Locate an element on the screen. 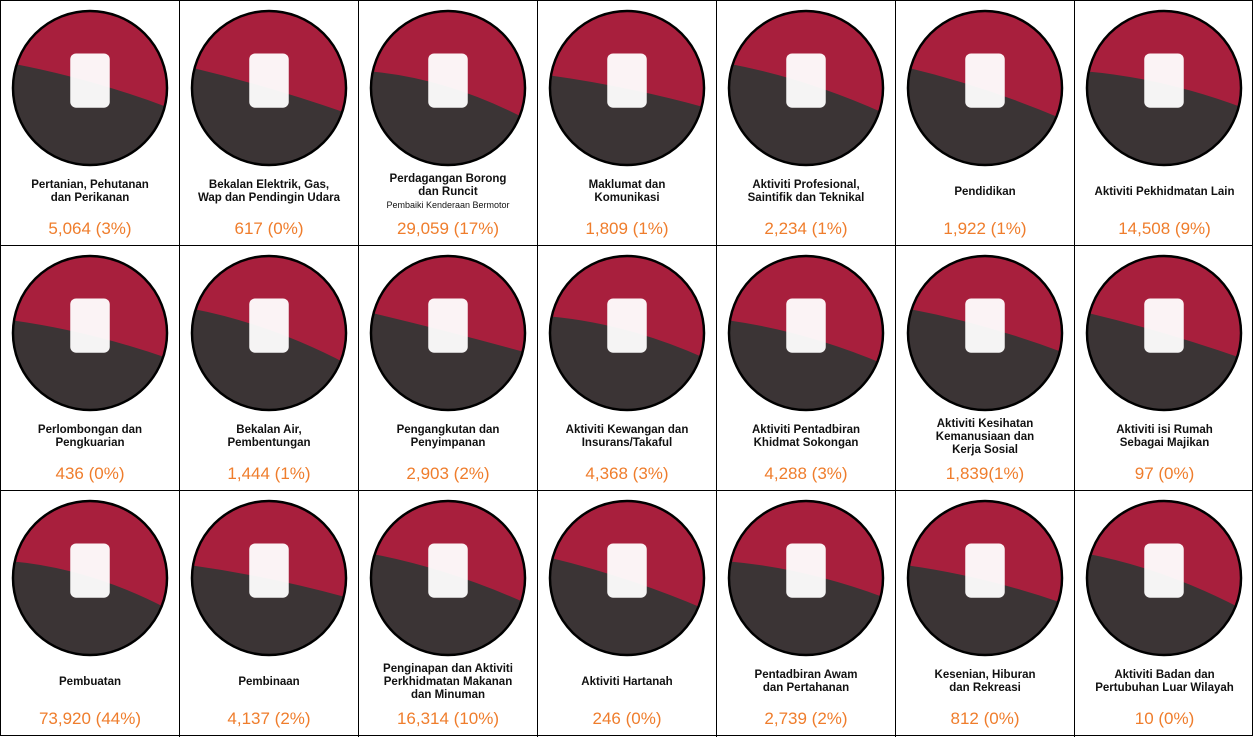 The image size is (1253, 737). sector-value: 4,137 (2%) is located at coordinates (269, 718).